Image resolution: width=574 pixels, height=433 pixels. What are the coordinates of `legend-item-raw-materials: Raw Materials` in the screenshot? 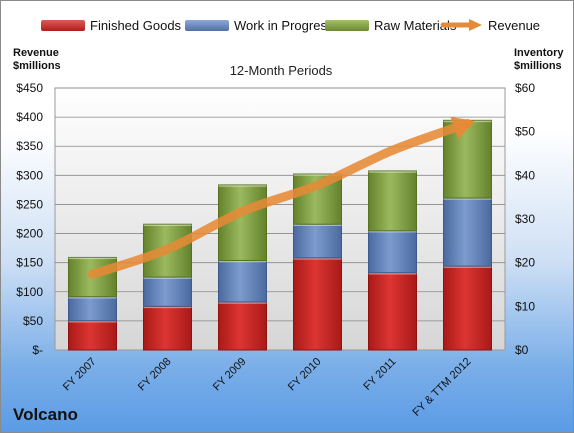 It's located at (390, 25).